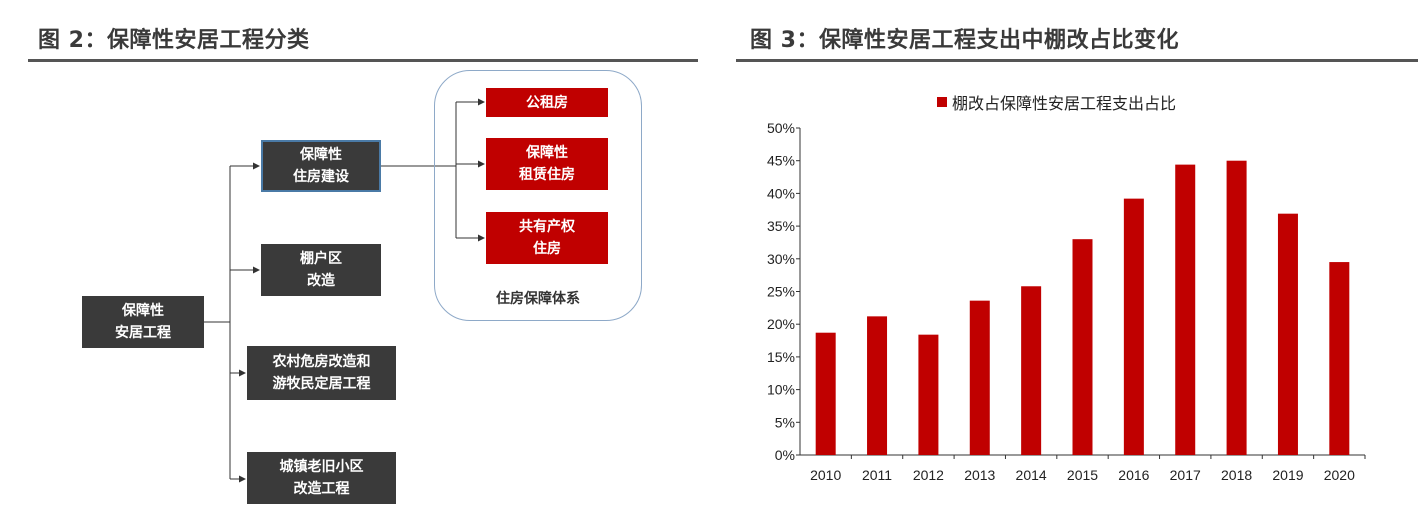 Image resolution: width=1419 pixels, height=508 pixels. I want to click on bar-2013, so click(979, 377).